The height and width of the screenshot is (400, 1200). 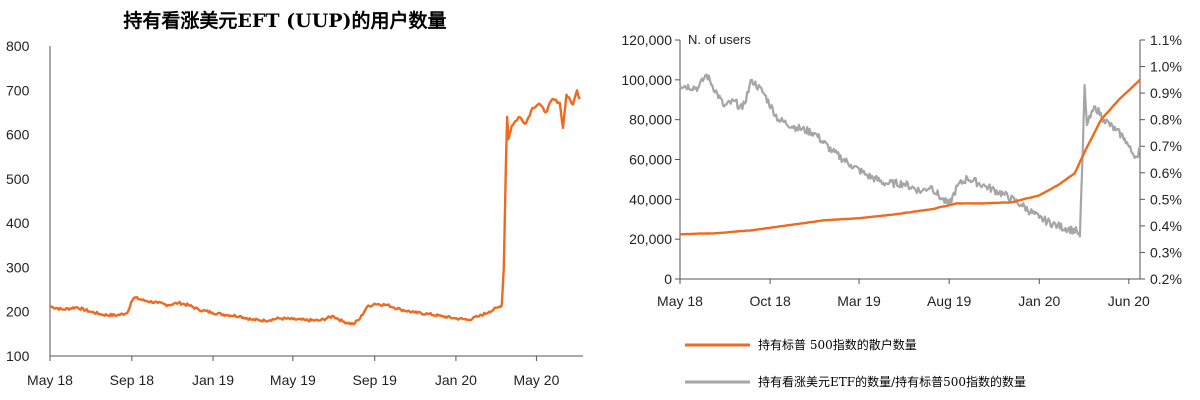 What do you see at coordinates (18, 356) in the screenshot?
I see `y-tick-label: 100` at bounding box center [18, 356].